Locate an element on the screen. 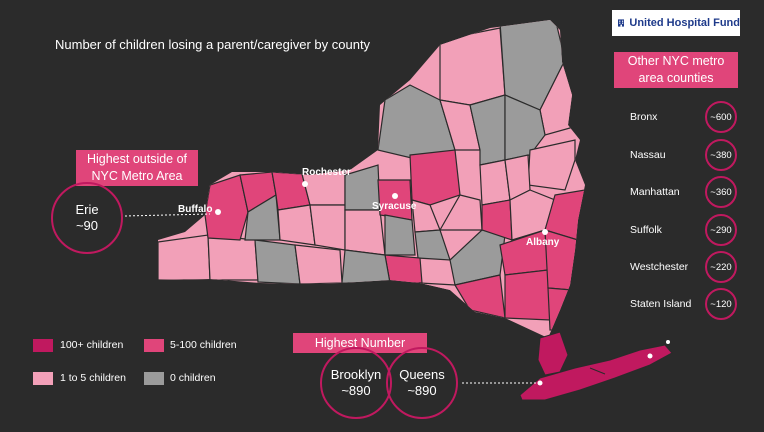 The height and width of the screenshot is (432, 764). highest-outside-heading: Highest outside of NYC Metro Area is located at coordinates (137, 168).